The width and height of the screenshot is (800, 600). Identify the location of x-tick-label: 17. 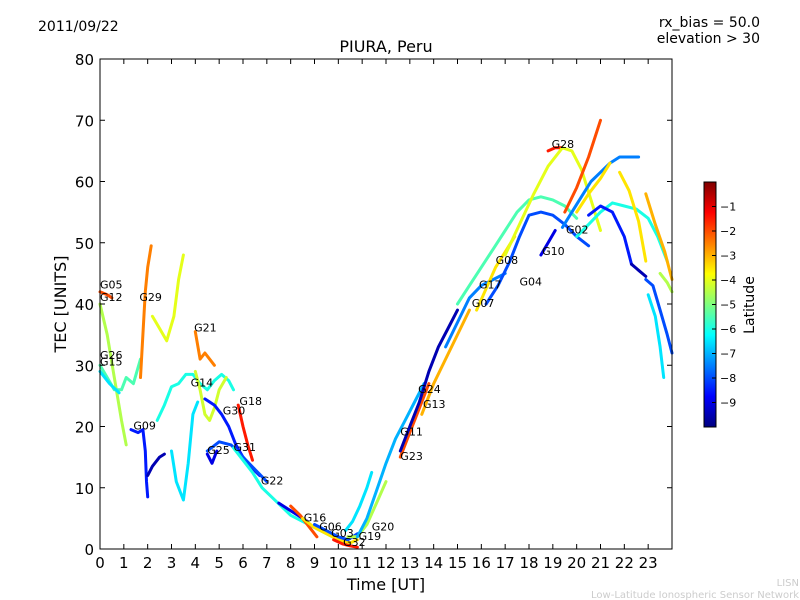
(505, 563).